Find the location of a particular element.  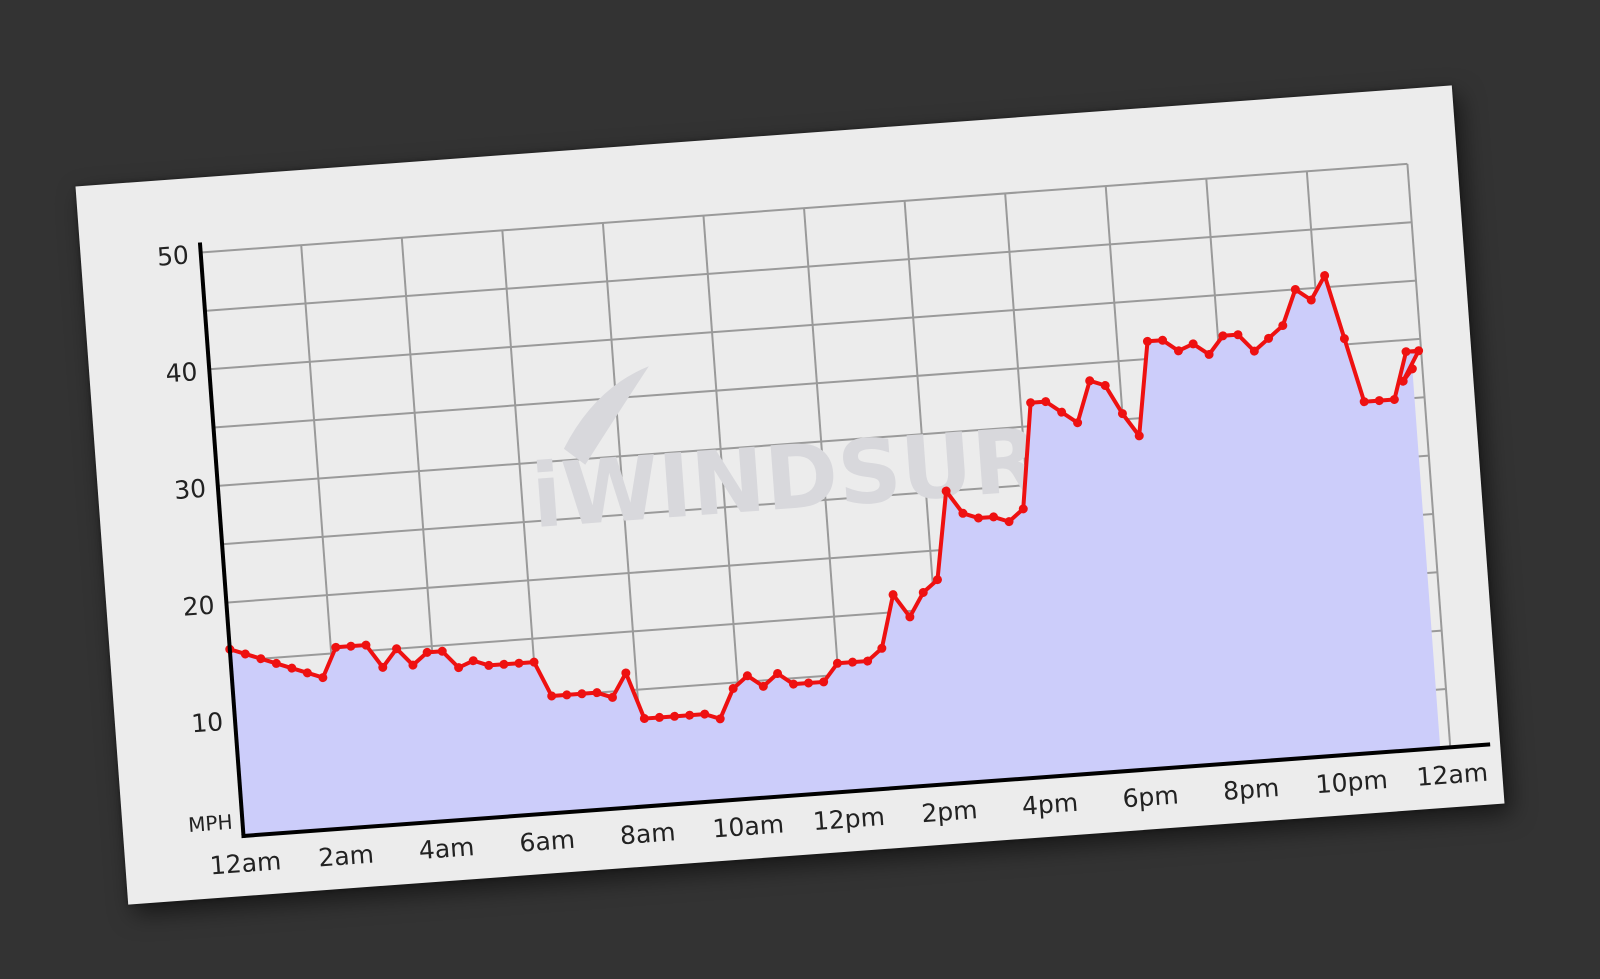

x-tick-label: 6pm is located at coordinates (1151, 796).